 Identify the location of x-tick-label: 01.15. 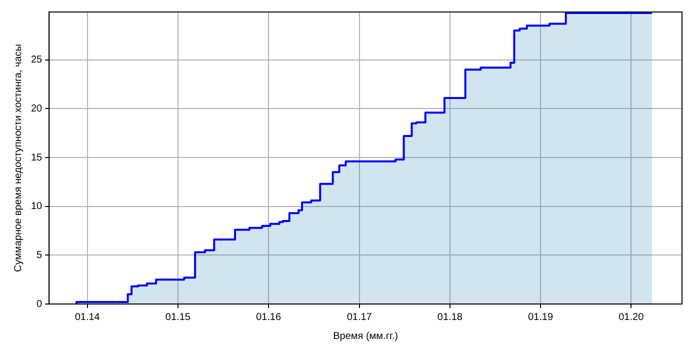
(178, 317).